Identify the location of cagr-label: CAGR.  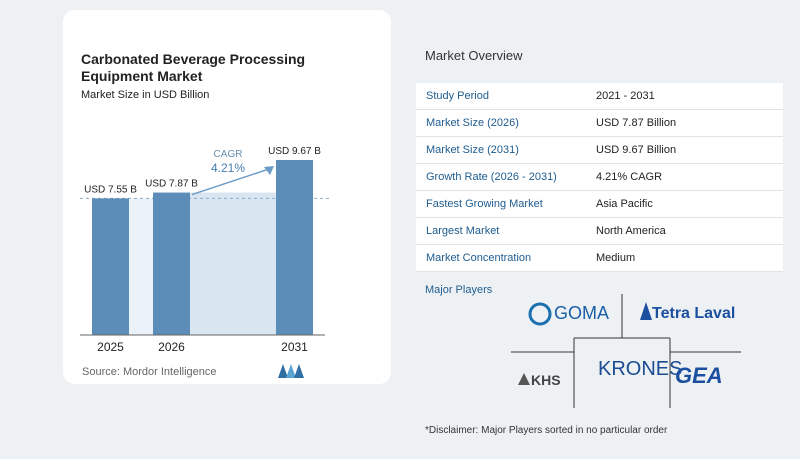
(228, 154).